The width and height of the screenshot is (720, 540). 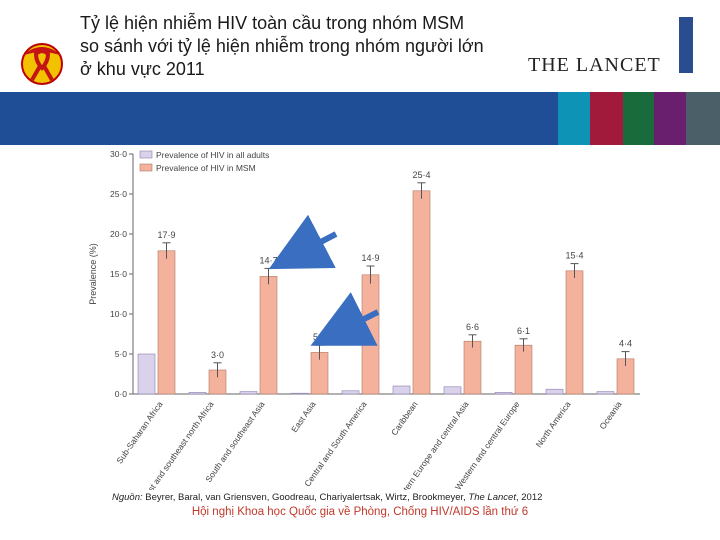 What do you see at coordinates (121, 394) in the screenshot?
I see `y-tick-label: 0·0` at bounding box center [121, 394].